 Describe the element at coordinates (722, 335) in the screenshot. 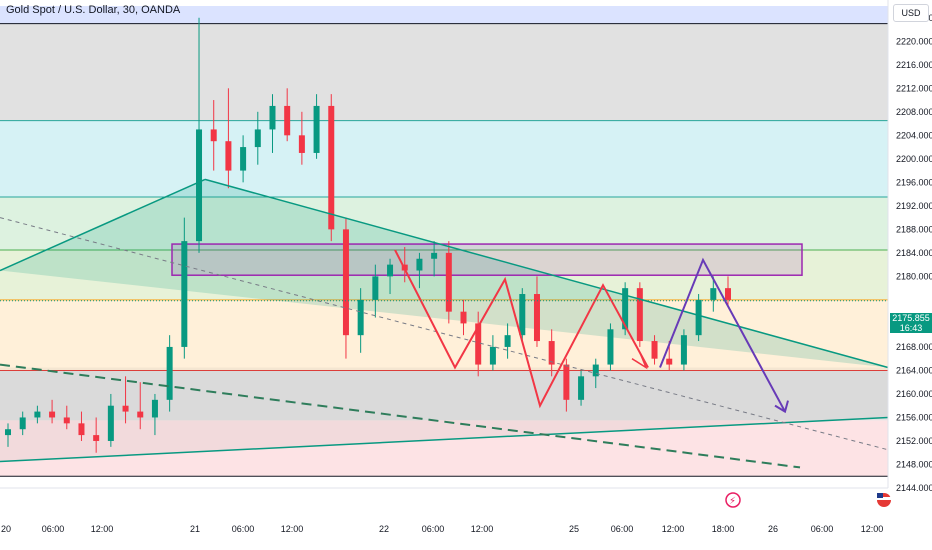

I see `projection-path` at that location.